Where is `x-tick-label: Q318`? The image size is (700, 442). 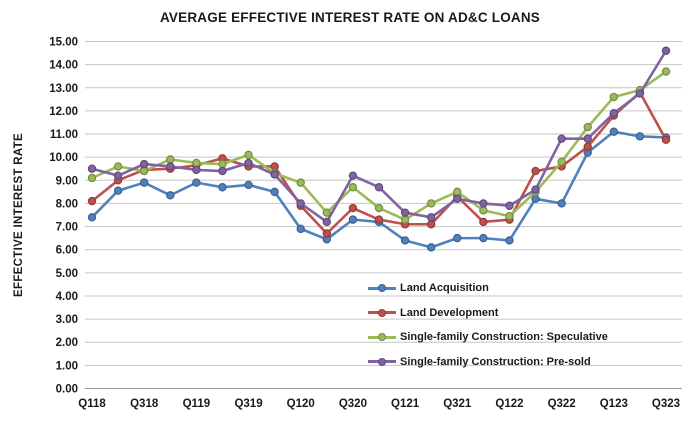
x-tick-label: Q318 is located at coordinates (144, 404).